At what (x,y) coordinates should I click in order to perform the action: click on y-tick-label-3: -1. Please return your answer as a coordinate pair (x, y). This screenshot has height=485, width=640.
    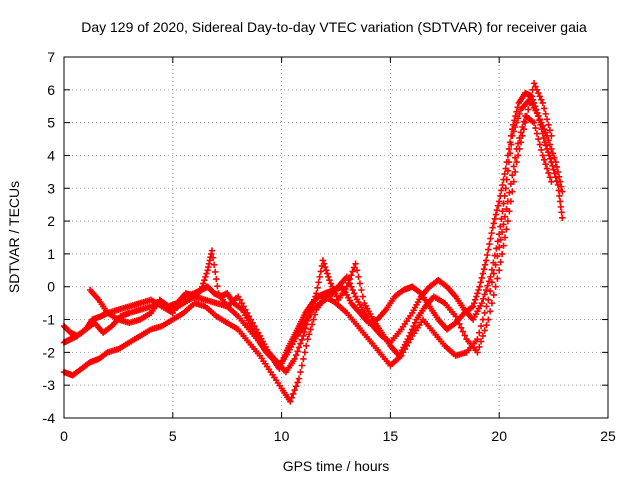
    Looking at the image, I should click on (49, 320).